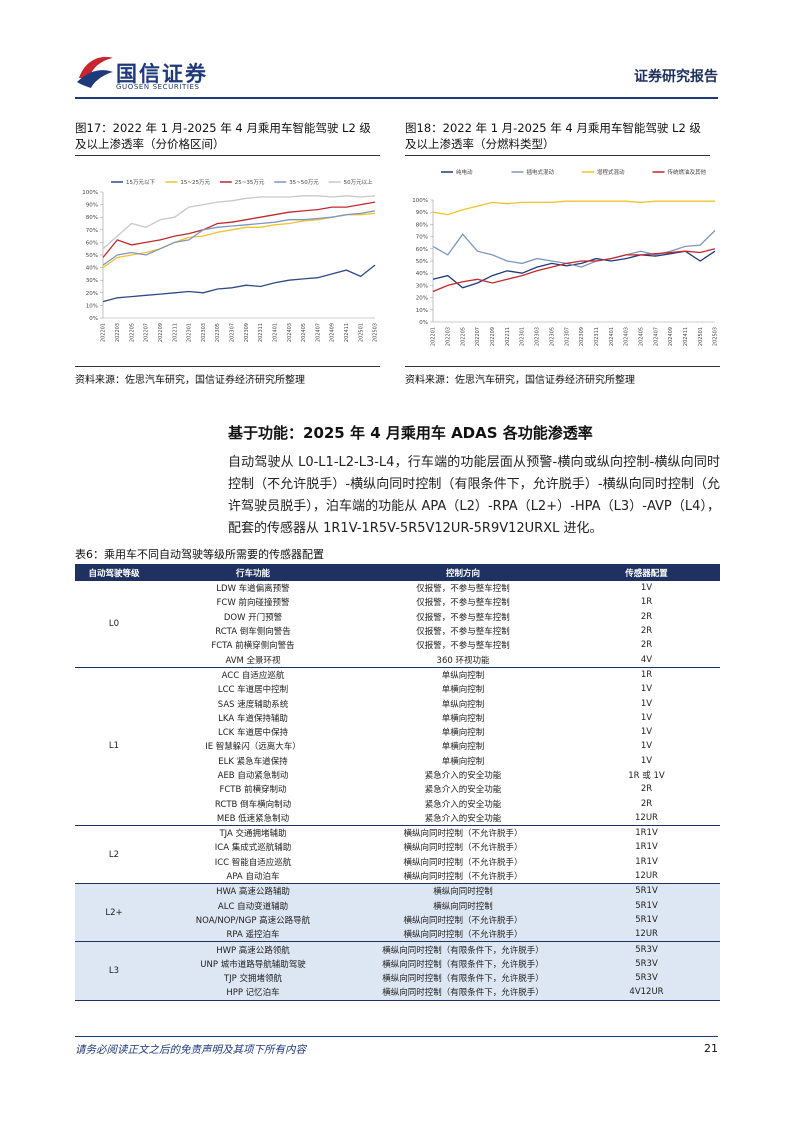 This screenshot has width=793, height=1122. Describe the element at coordinates (422, 274) in the screenshot. I see `y-tick-label: 40%` at that location.